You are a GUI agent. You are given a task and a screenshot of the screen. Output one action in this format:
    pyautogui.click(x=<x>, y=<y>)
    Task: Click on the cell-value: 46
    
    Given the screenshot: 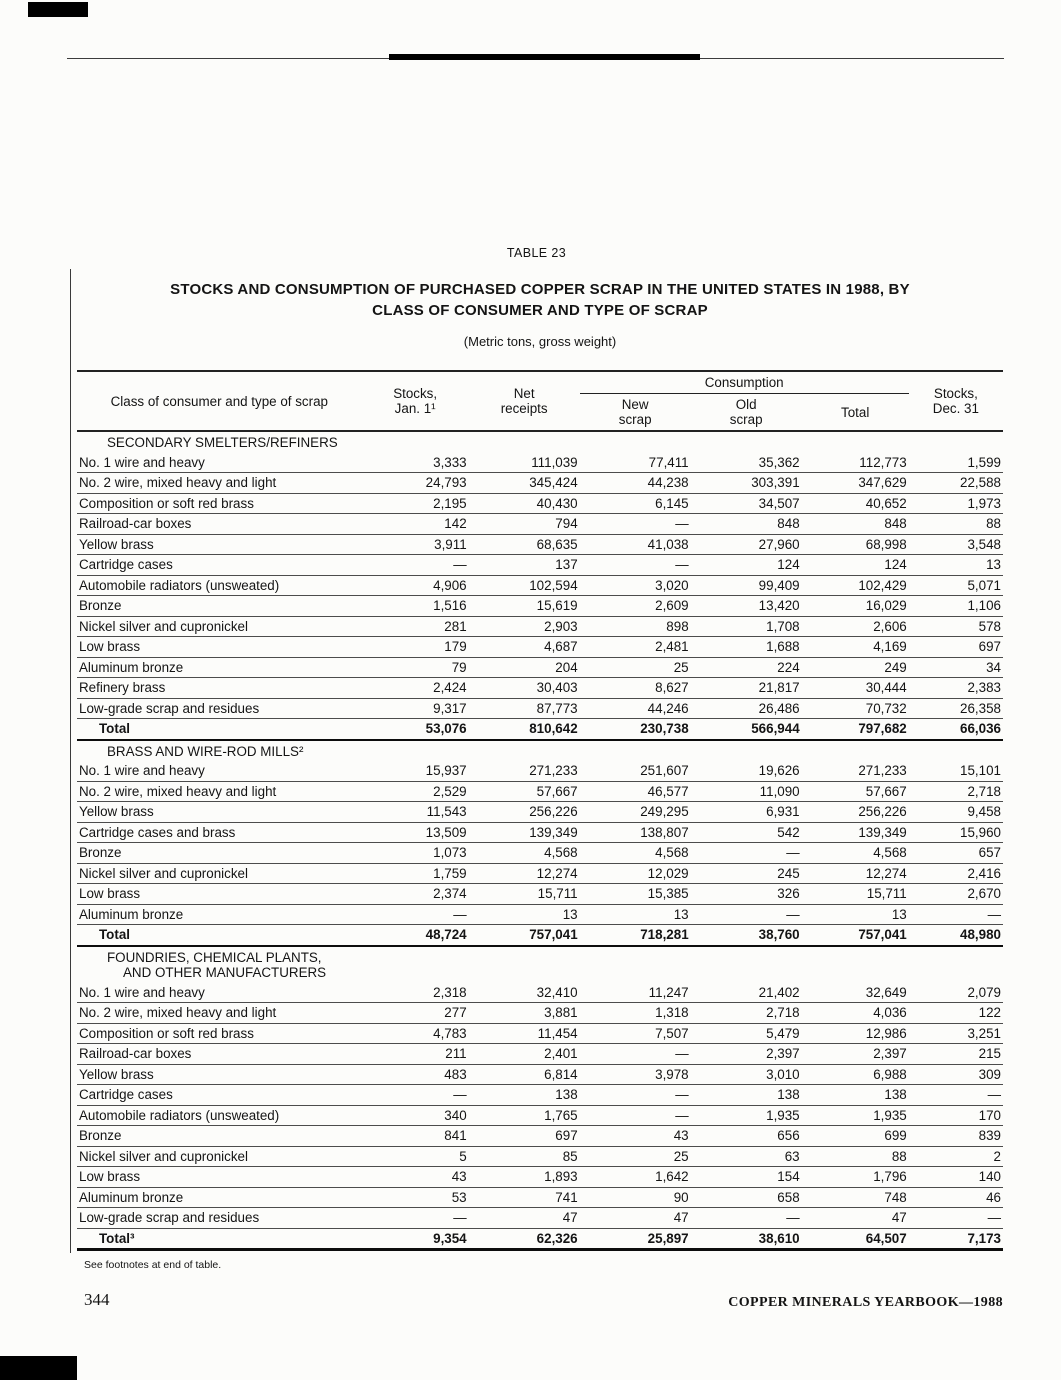 What is the action you would take?
    pyautogui.click(x=955, y=1197)
    